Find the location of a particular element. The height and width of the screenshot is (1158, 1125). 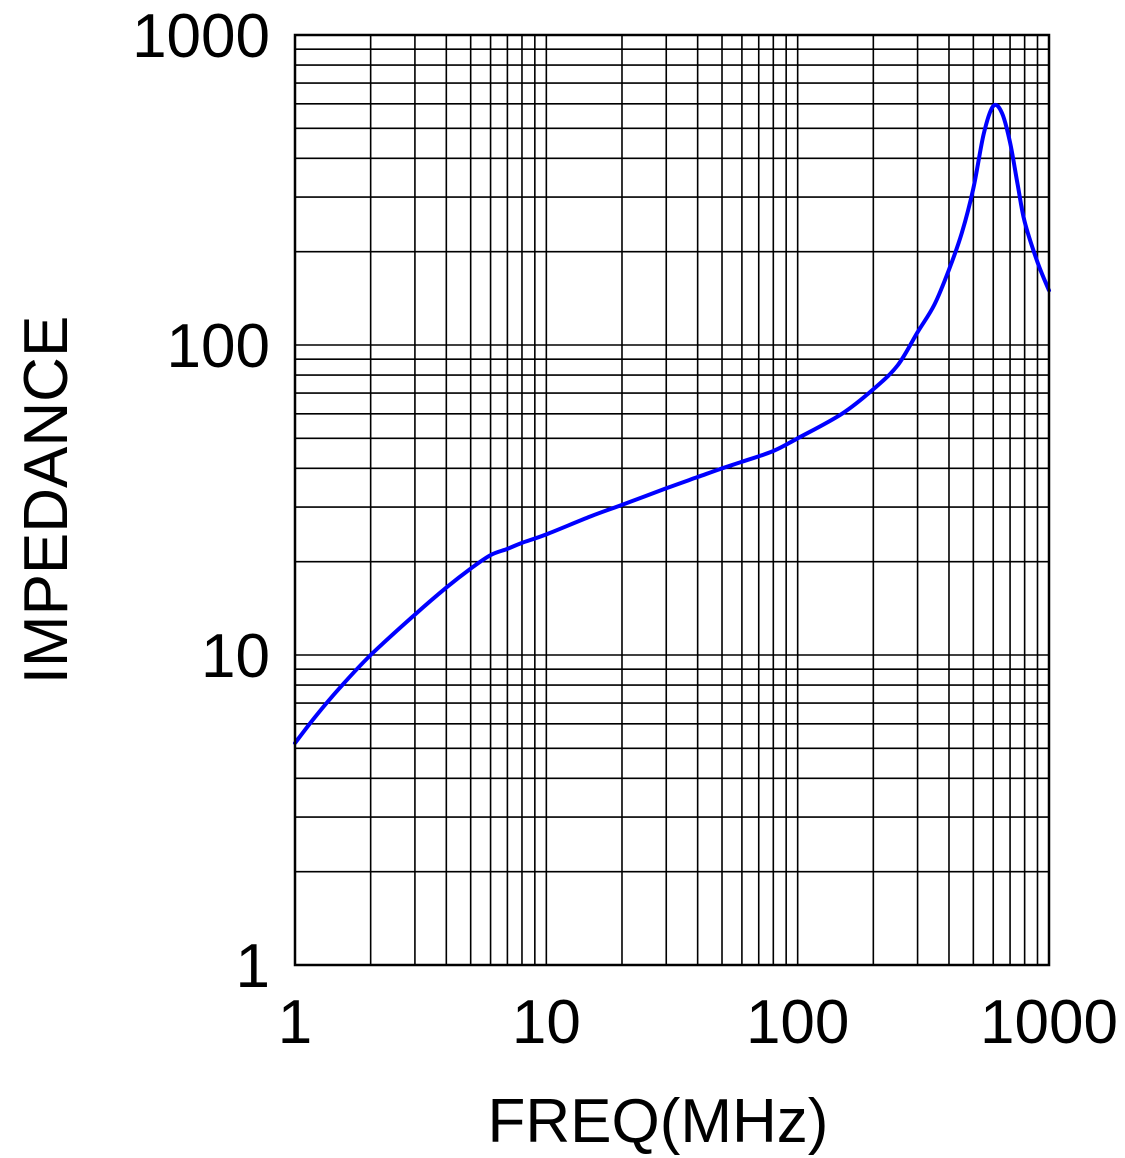

y-tick-label: 1 is located at coordinates (253, 966).